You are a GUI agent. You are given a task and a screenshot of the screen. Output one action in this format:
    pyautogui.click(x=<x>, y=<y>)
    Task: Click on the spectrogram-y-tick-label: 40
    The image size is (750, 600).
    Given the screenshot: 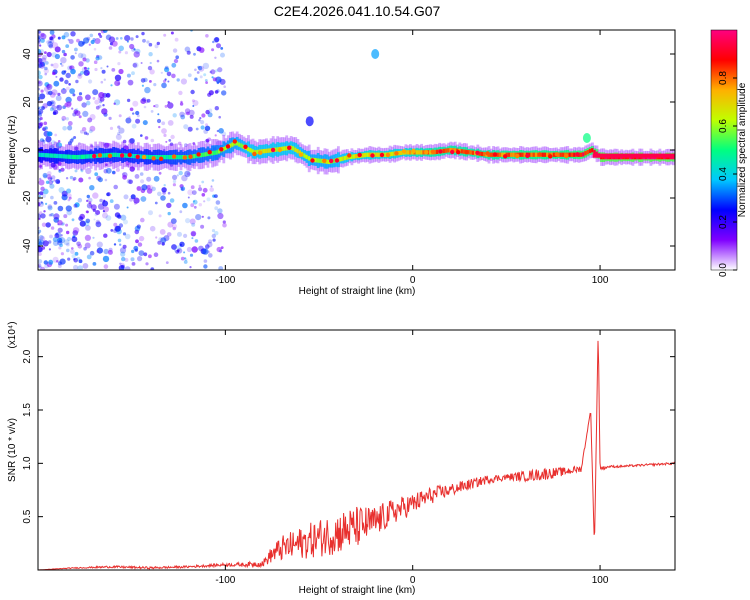 What is the action you would take?
    pyautogui.click(x=27, y=54)
    